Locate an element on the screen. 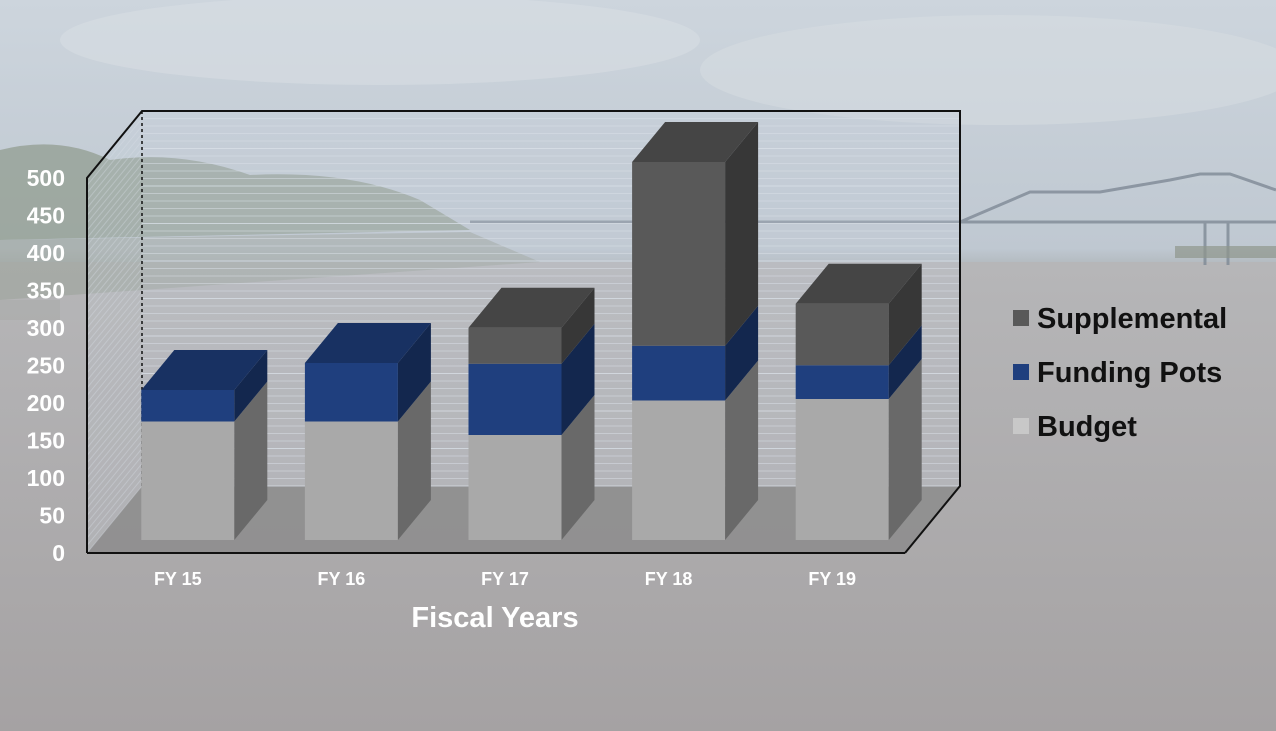 The image size is (1276, 731). y-tick-label: 400 is located at coordinates (46, 253).